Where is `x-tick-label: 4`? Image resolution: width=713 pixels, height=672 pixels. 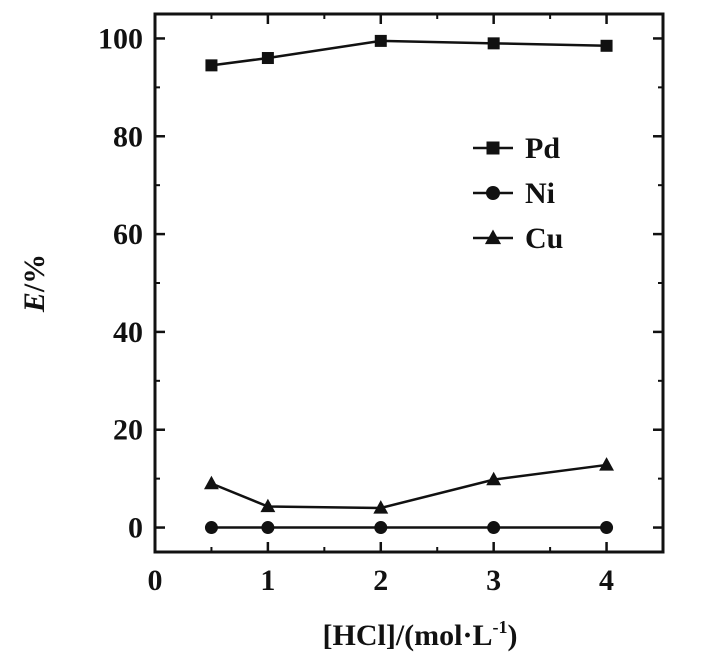 x-tick-label: 4 is located at coordinates (606, 580).